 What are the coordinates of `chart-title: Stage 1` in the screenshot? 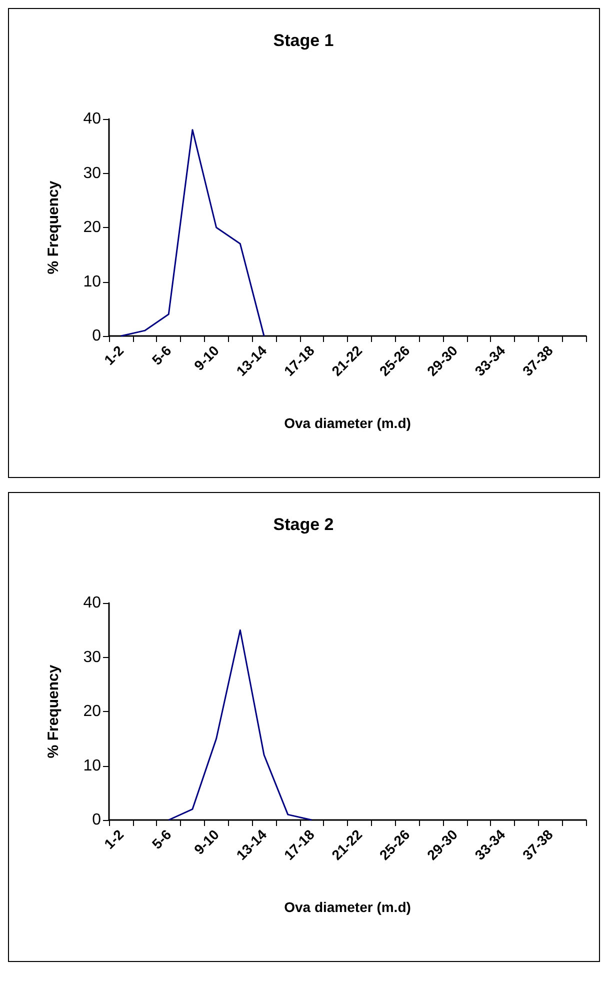 It's located at (303, 40).